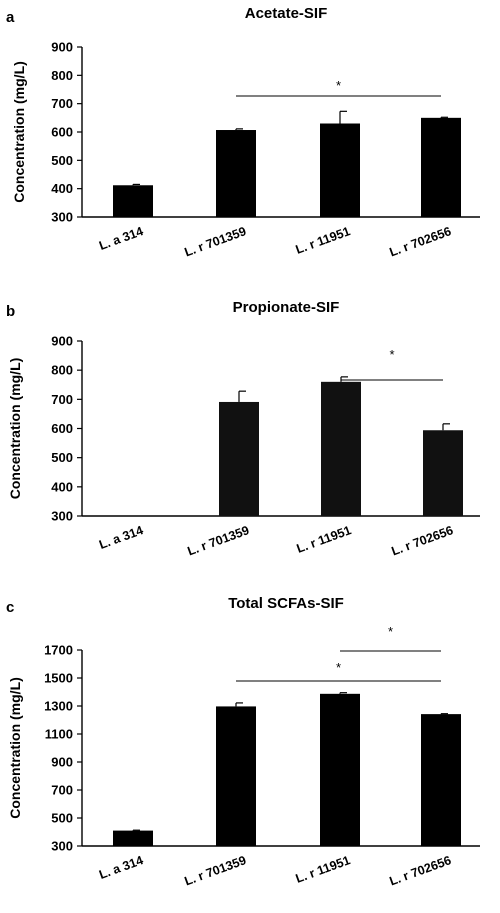  I want to click on panel-letter: b, so click(10, 311).